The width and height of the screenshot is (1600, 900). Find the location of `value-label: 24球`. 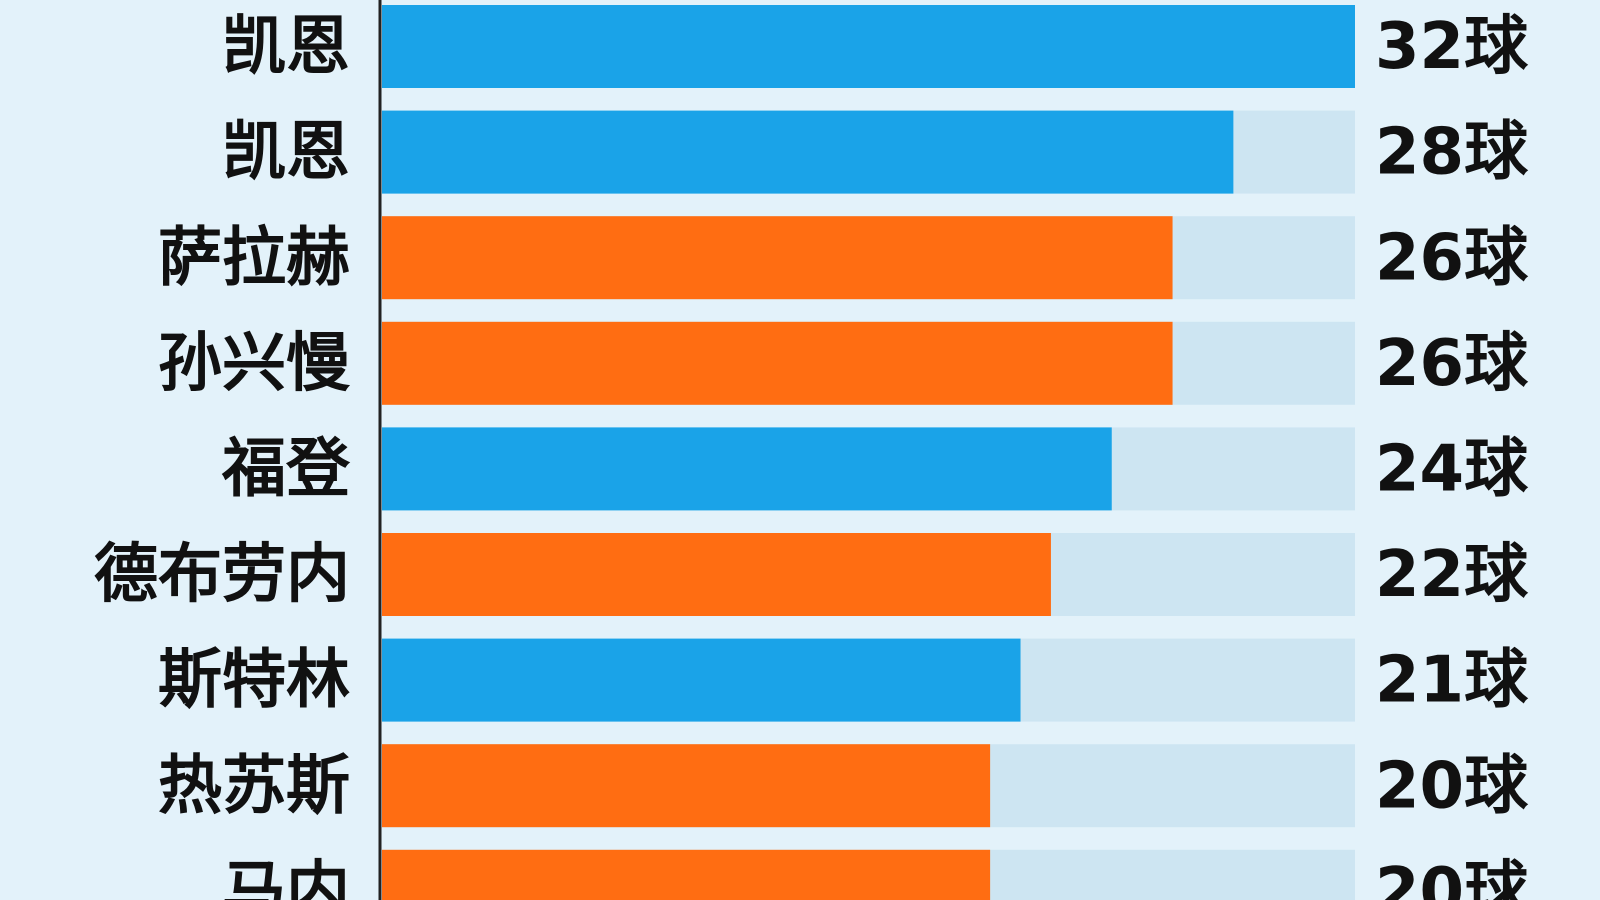

value-label: 24球 is located at coordinates (1452, 469).